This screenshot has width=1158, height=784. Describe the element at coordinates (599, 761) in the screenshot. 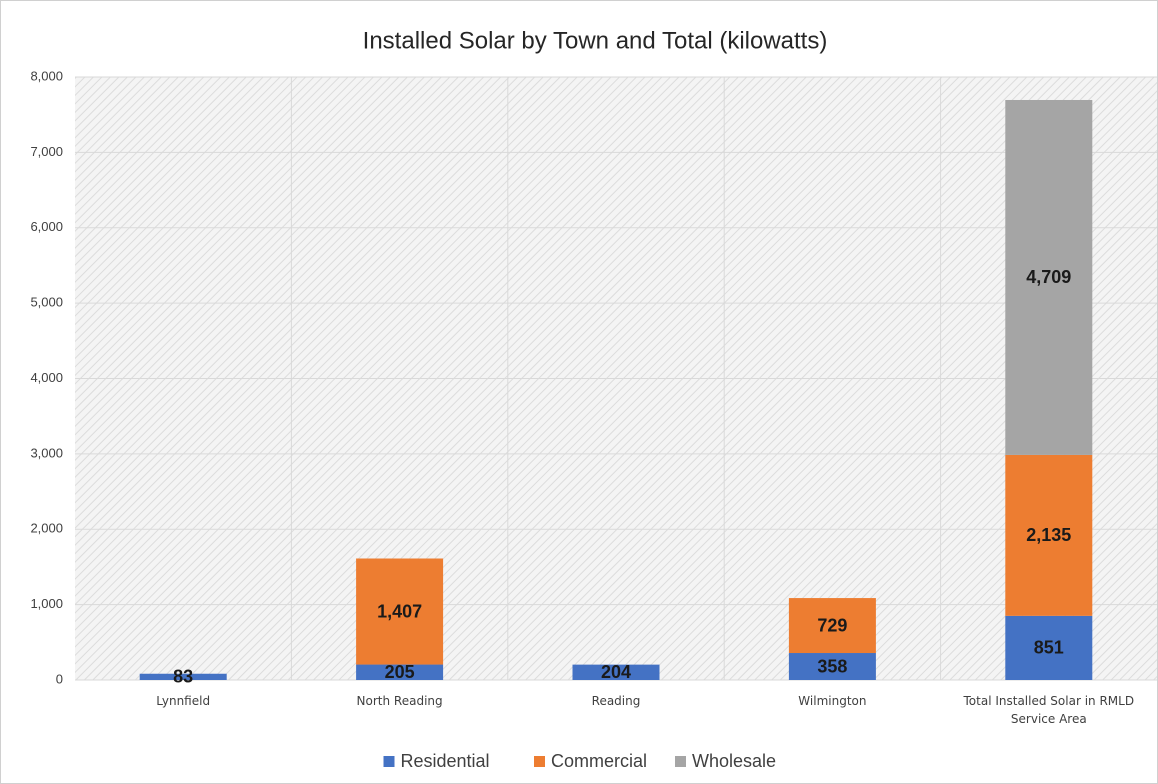

I see `legend-label: Commercial` at that location.